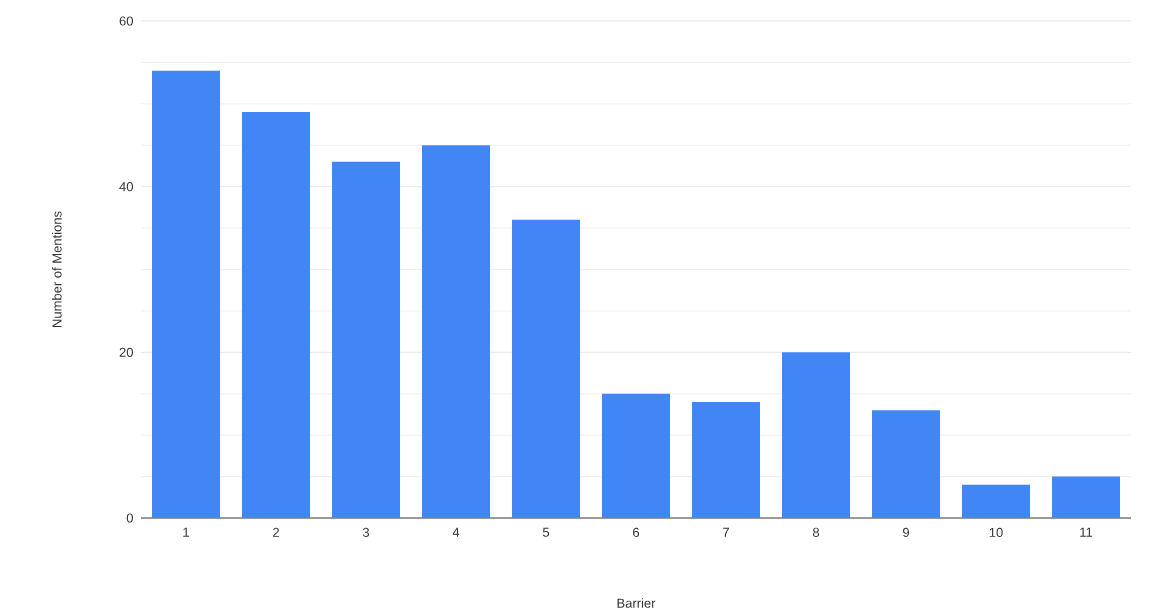  I want to click on y-axis-title: Number of Mentions, so click(57, 269).